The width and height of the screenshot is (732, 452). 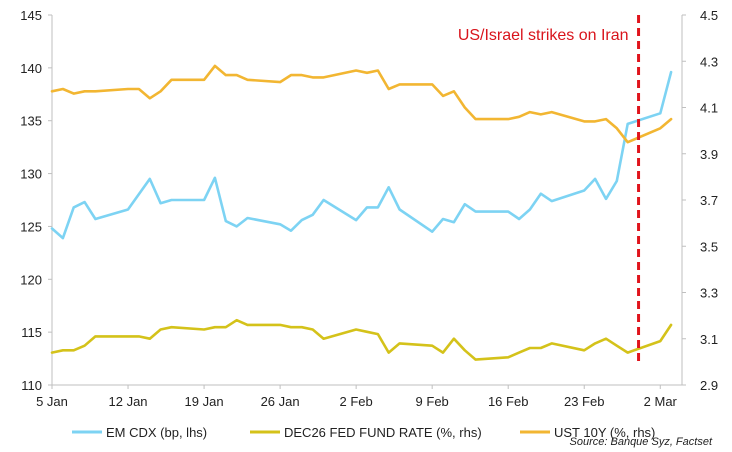 What do you see at coordinates (584, 401) in the screenshot?
I see `x-tick-label: 23 Feb` at bounding box center [584, 401].